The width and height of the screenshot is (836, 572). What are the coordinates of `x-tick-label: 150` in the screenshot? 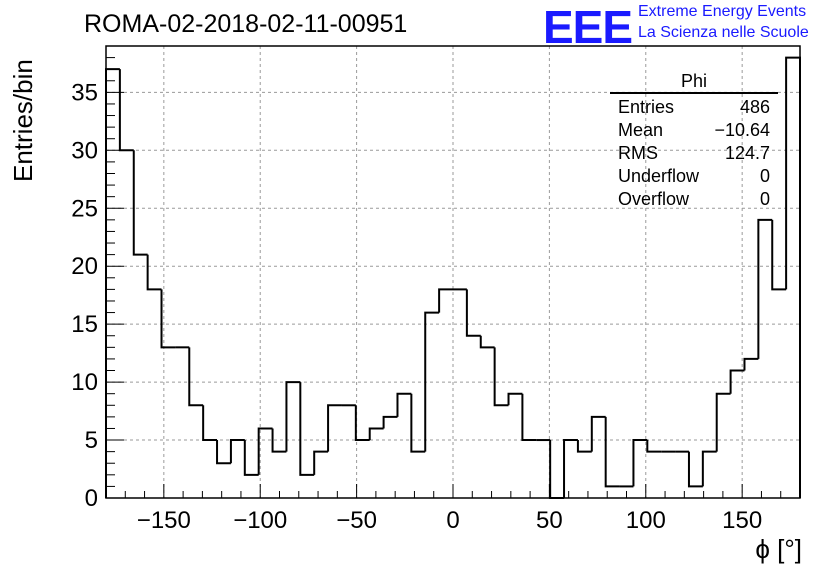 It's located at (742, 520).